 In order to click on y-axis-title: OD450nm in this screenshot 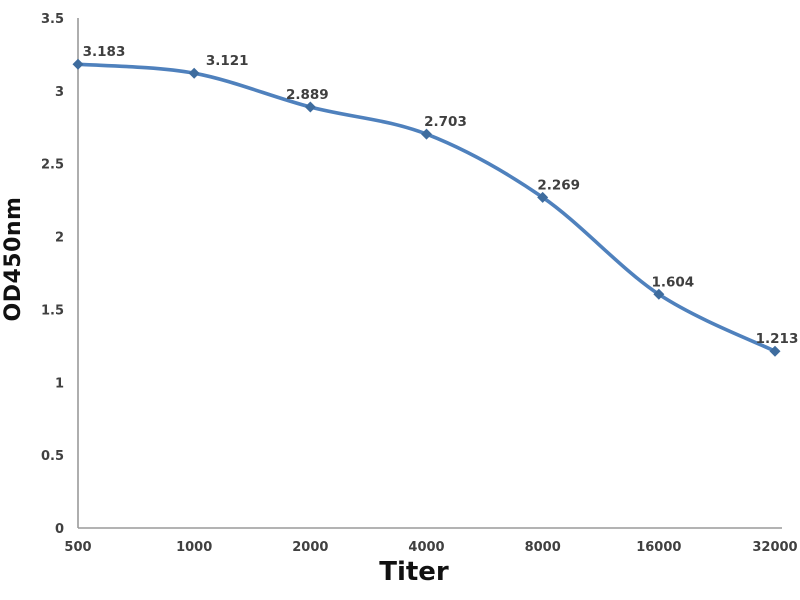, I will do `click(13, 259)`.